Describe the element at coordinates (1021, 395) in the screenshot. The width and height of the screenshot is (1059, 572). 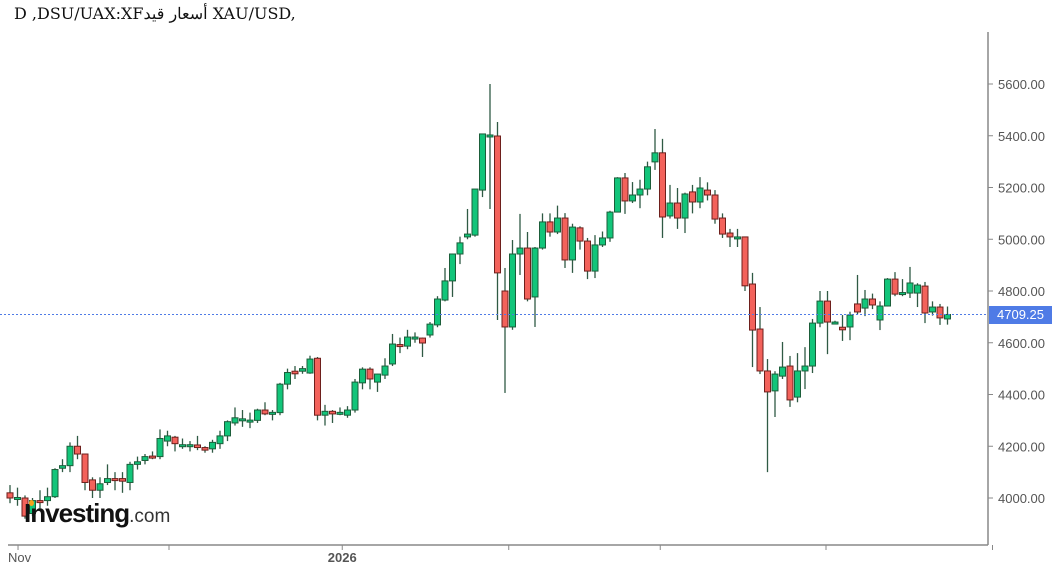
I see `y-tick-label: 4400.00` at that location.